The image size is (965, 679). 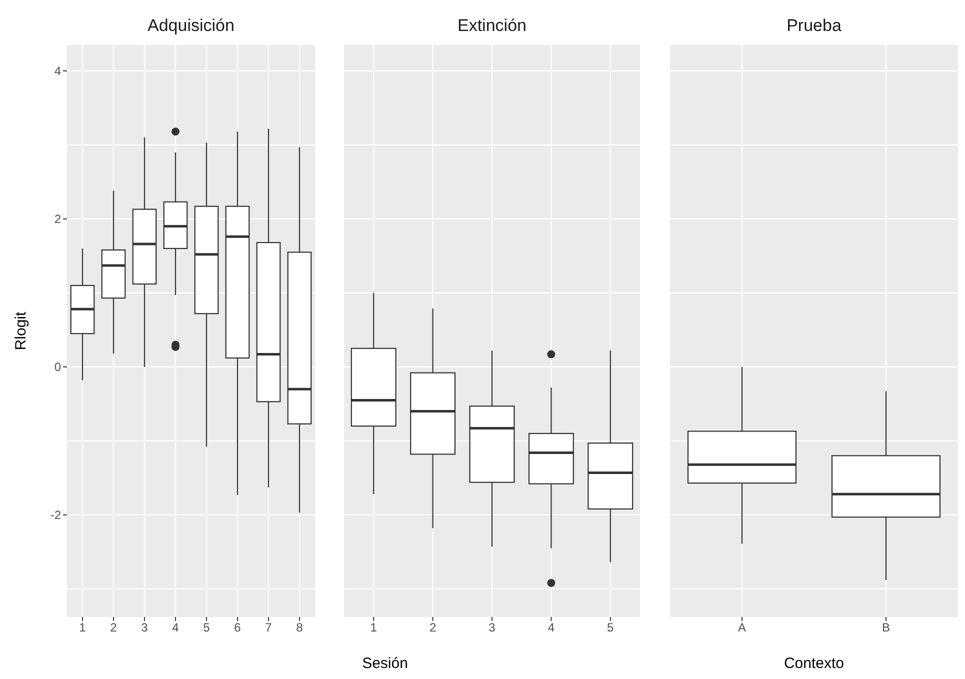 What do you see at coordinates (58, 71) in the screenshot?
I see `y-tick-label: 4` at bounding box center [58, 71].